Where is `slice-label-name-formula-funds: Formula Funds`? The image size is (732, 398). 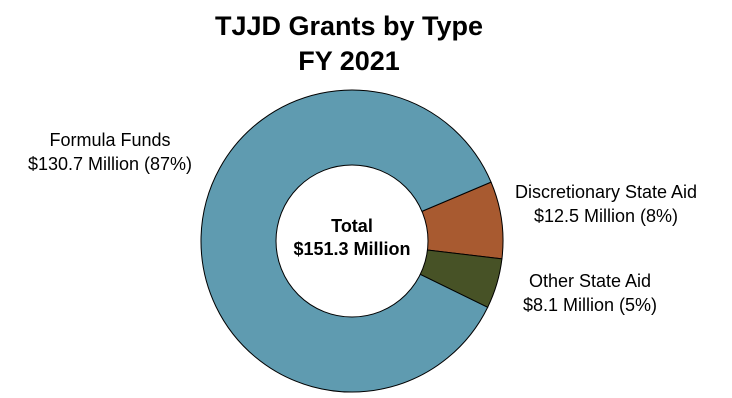 slice-label-name-formula-funds: Formula Funds is located at coordinates (109, 140).